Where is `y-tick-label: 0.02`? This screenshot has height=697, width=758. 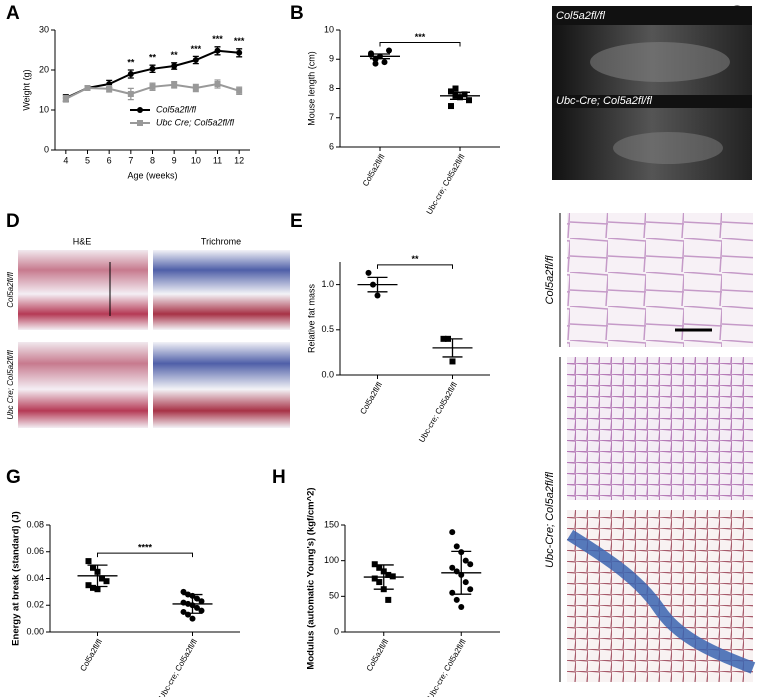 y-tick-label: 0.02 is located at coordinates (35, 605).